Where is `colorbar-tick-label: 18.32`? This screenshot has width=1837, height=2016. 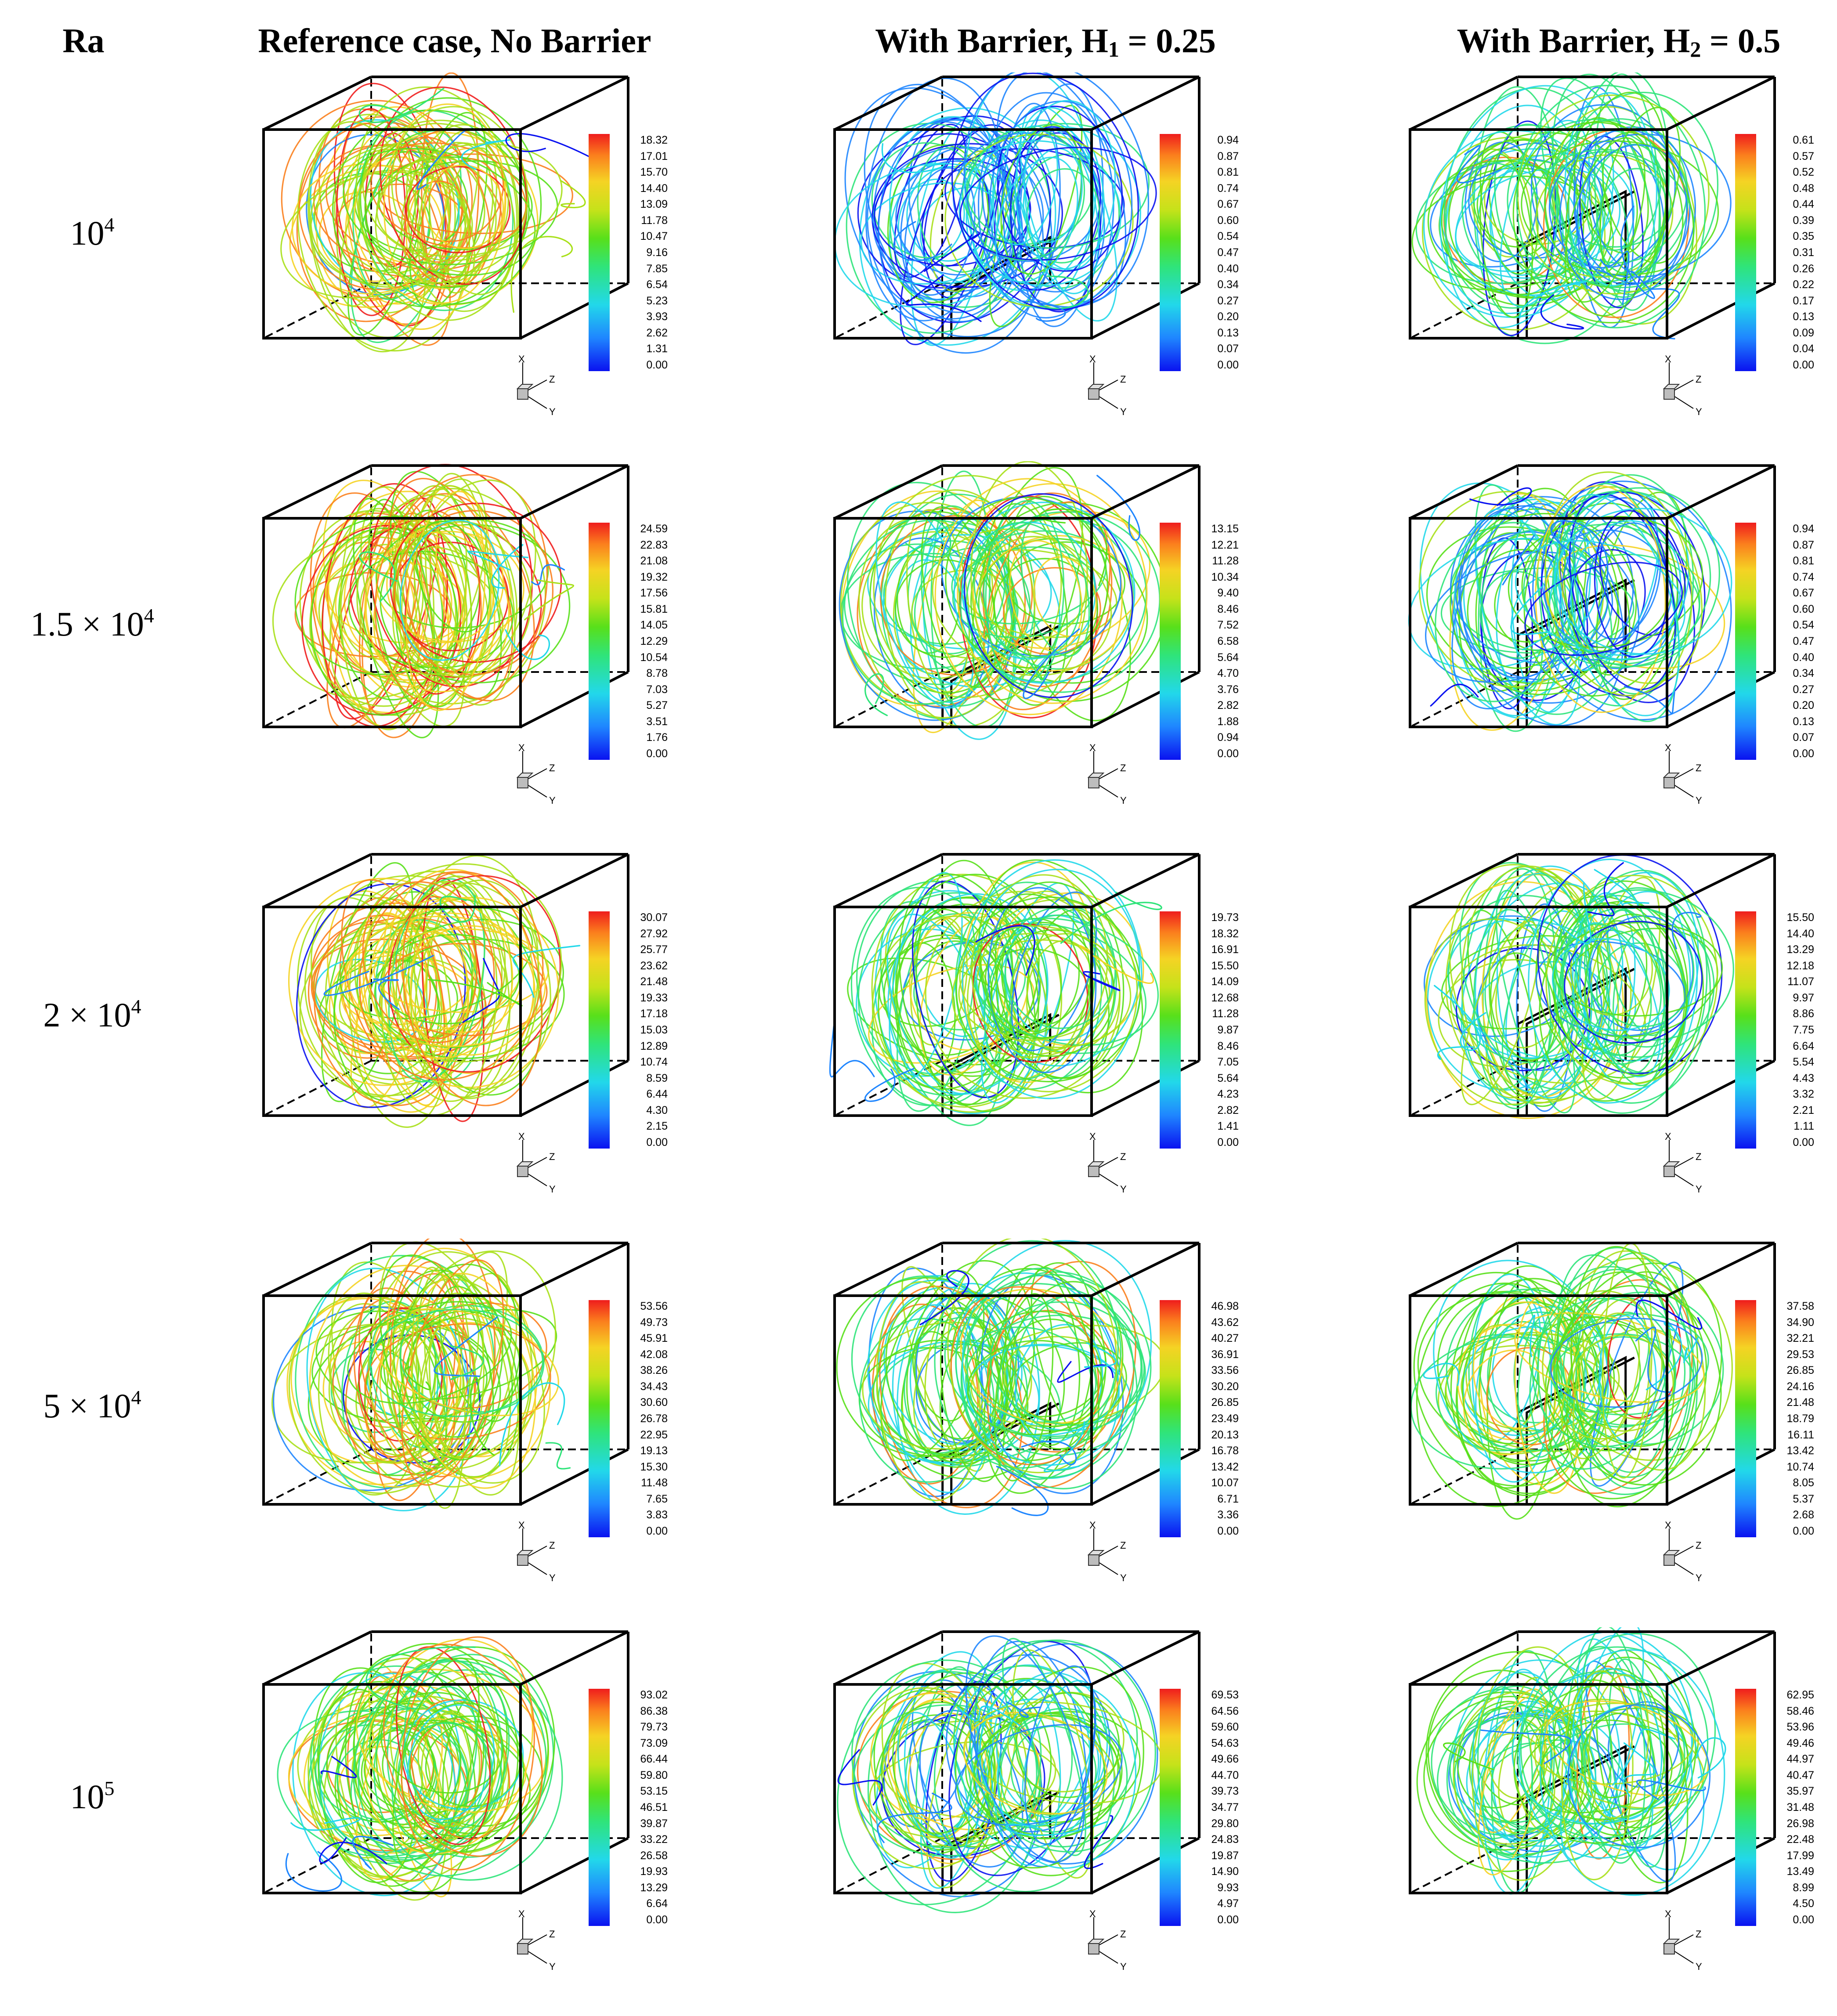
colorbar-tick-label: 18.32 is located at coordinates (654, 140).